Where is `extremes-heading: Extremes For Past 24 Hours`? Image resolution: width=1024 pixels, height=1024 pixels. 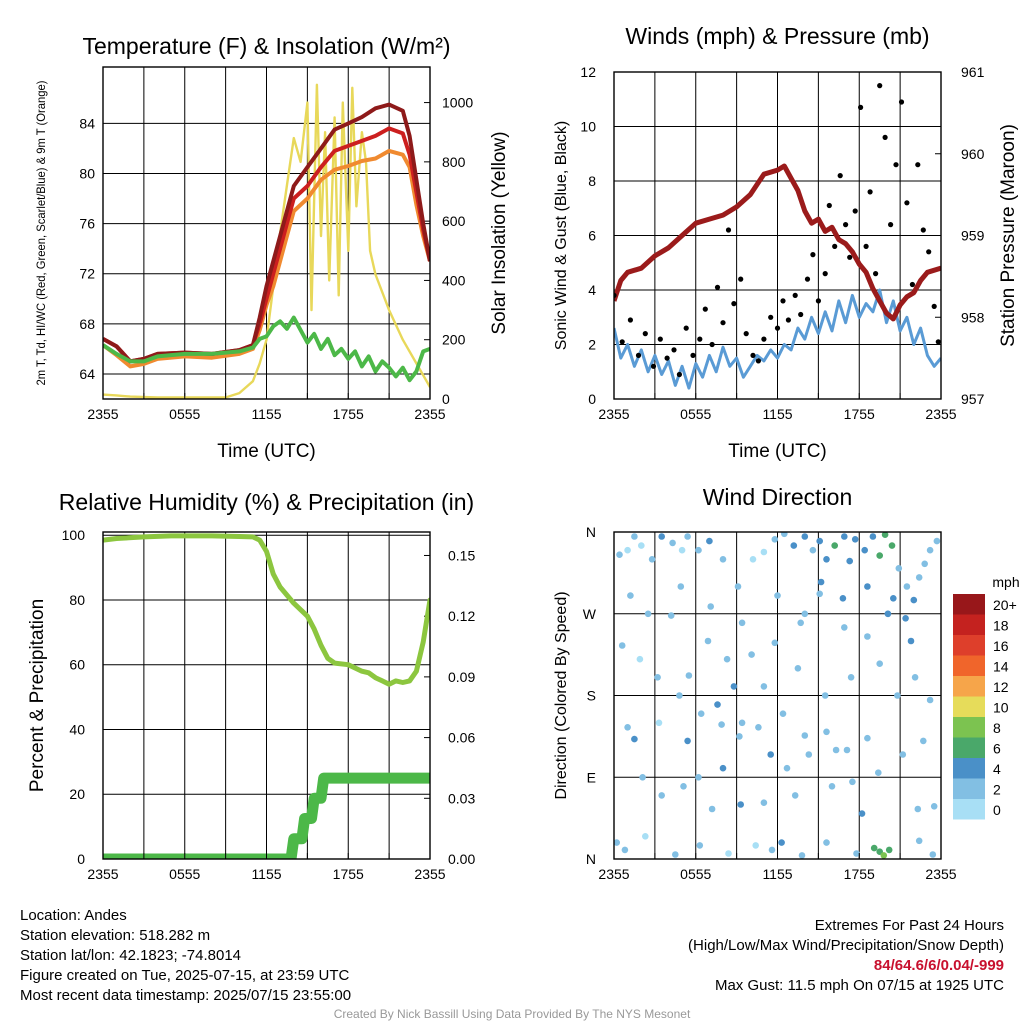 extremes-heading: Extremes For Past 24 Hours is located at coordinates (909, 925).